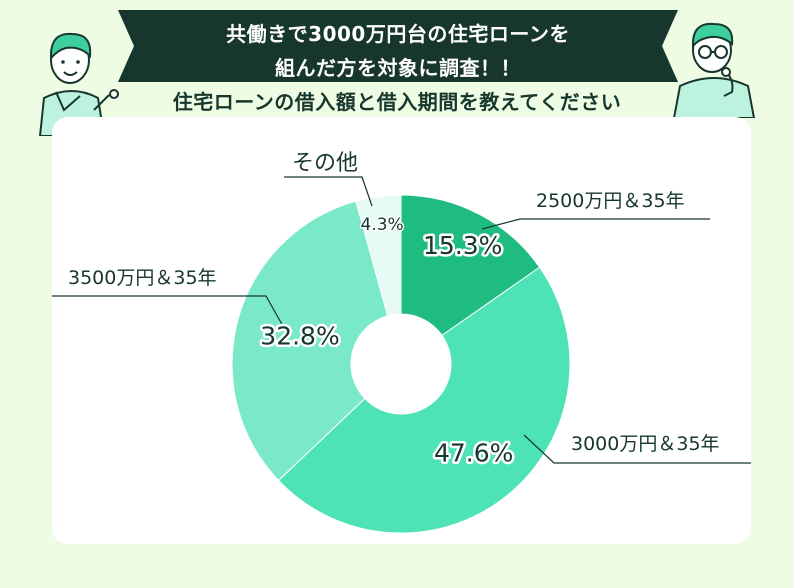 The height and width of the screenshot is (588, 794). What do you see at coordinates (473, 453) in the screenshot?
I see `data-label: 47.6%` at bounding box center [473, 453].